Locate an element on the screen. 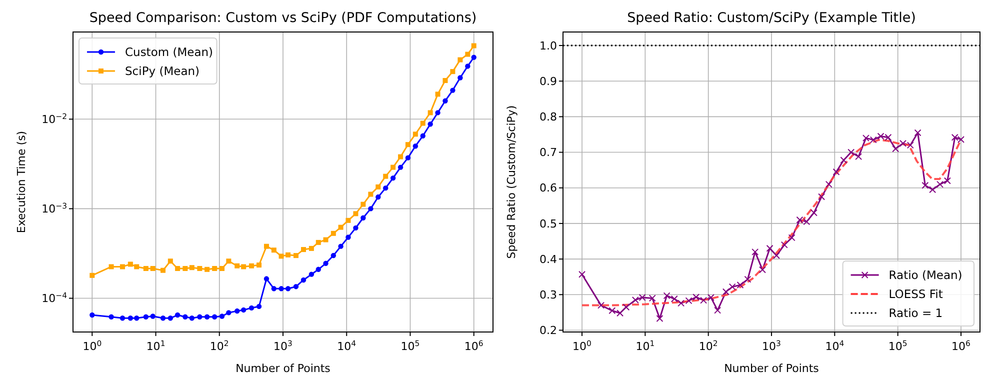 The image size is (989, 390). legend-label: LOESS Fit is located at coordinates (916, 294).